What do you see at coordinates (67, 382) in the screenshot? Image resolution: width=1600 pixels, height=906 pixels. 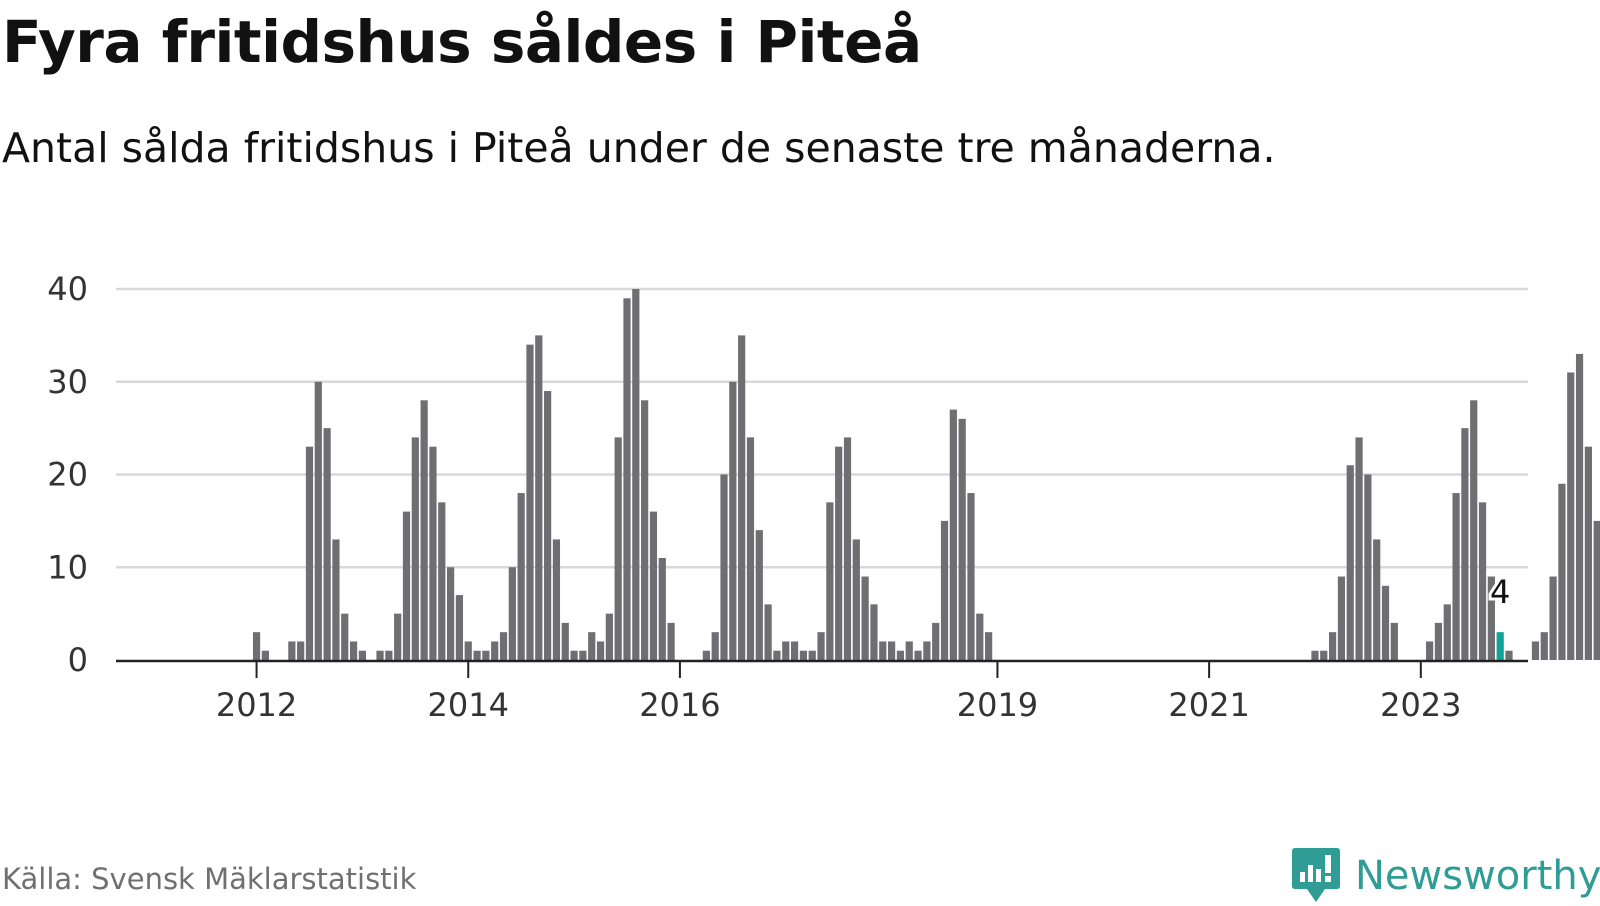 I see `y-tick-label: 30` at bounding box center [67, 382].